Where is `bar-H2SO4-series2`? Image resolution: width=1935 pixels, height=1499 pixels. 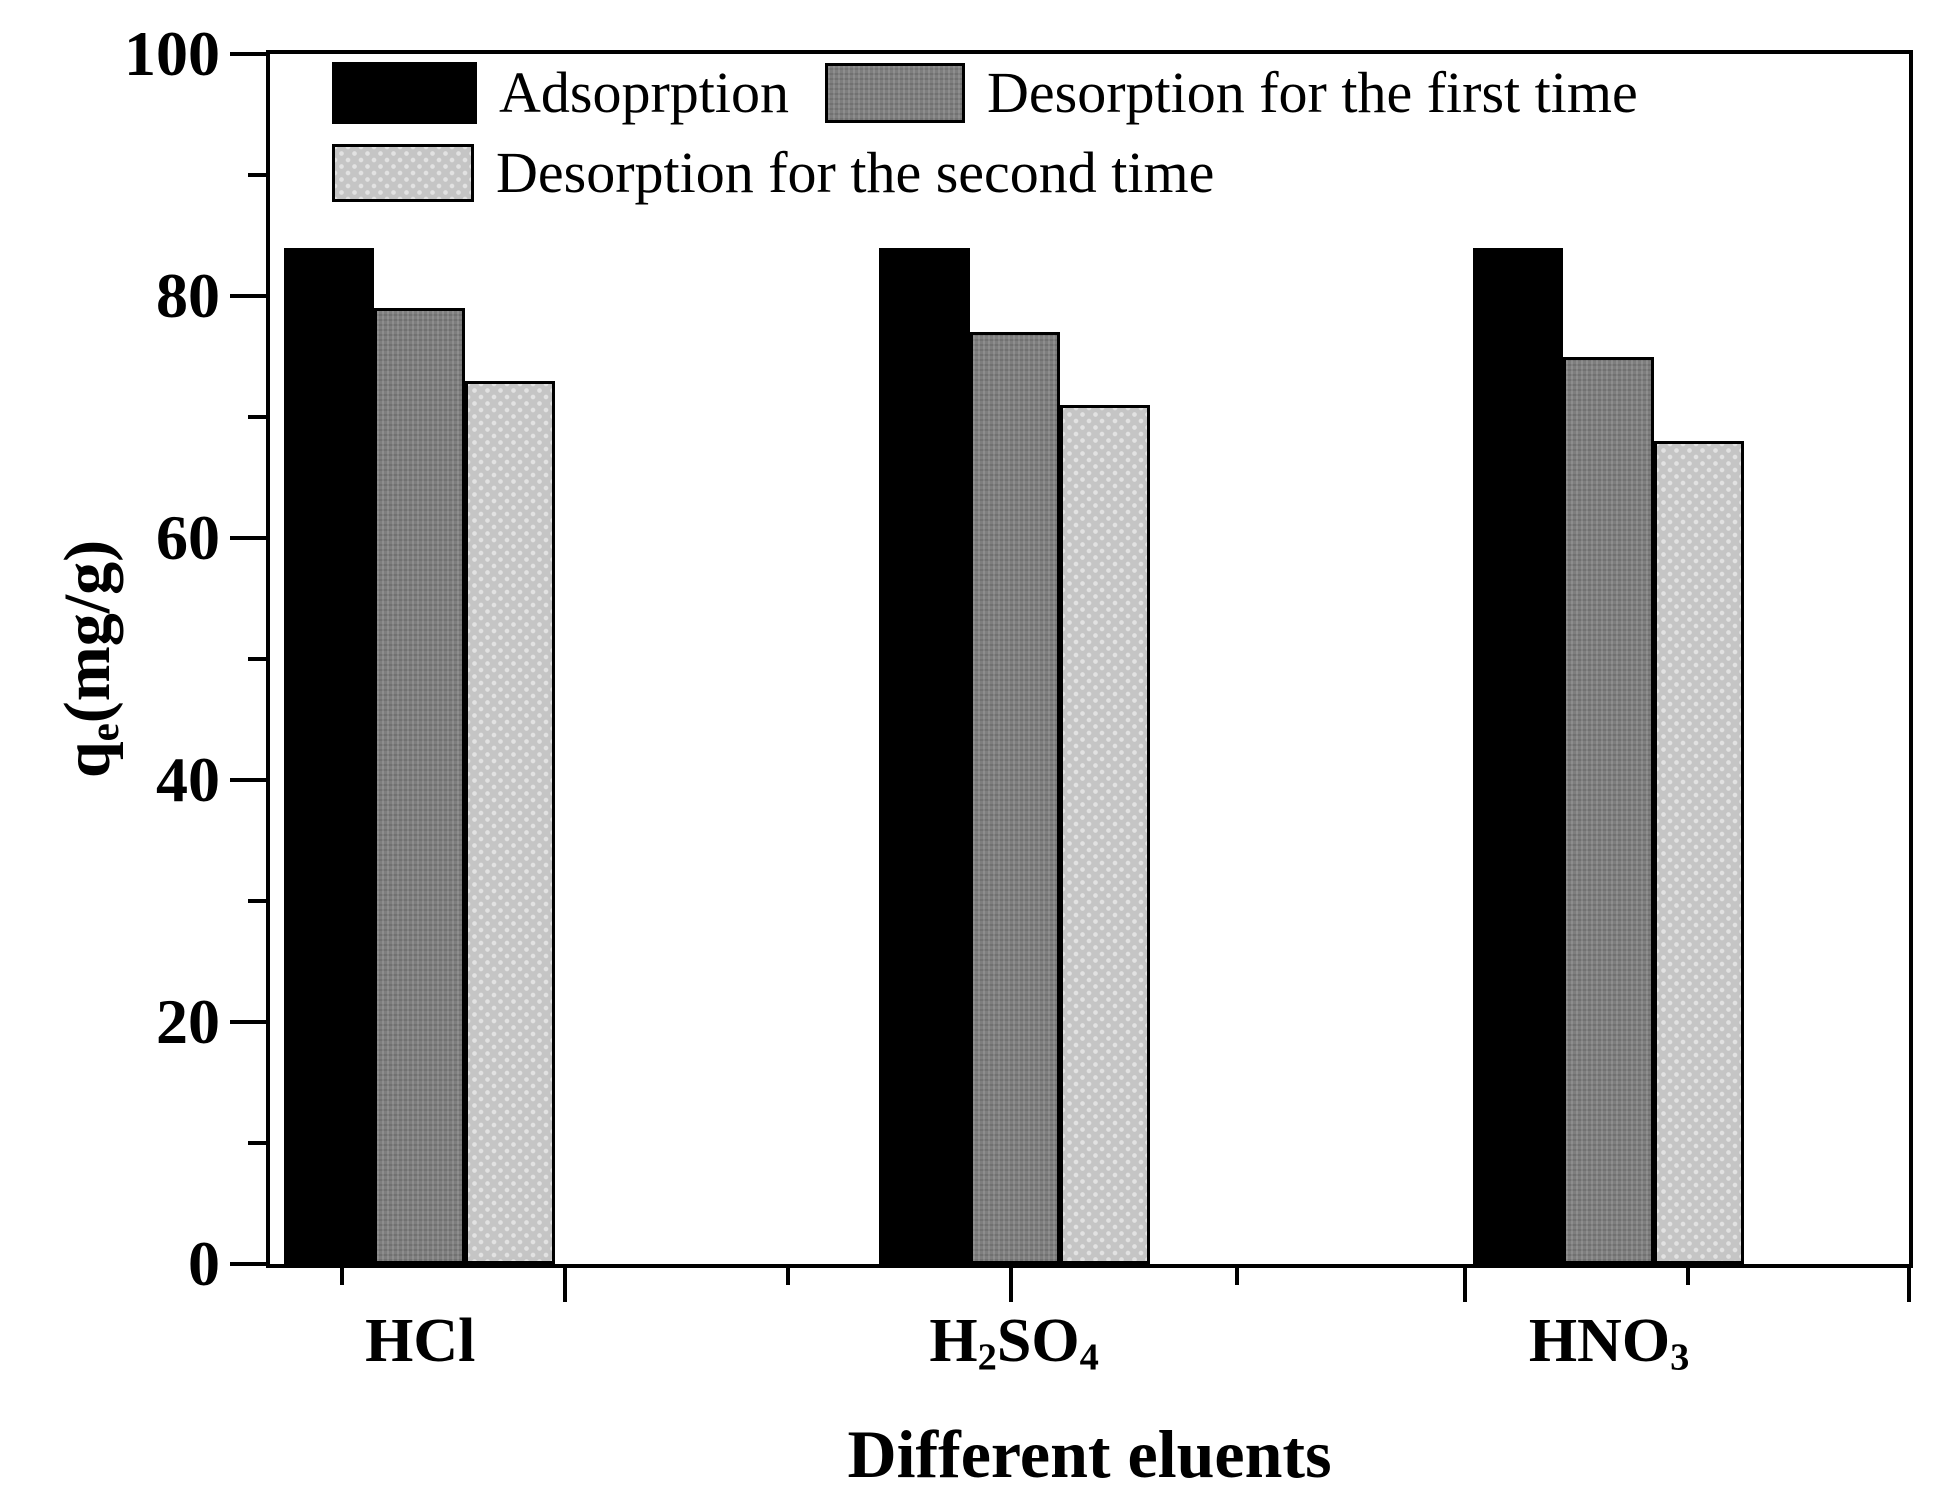
bar-H2SO4-series2 is located at coordinates (1105, 834).